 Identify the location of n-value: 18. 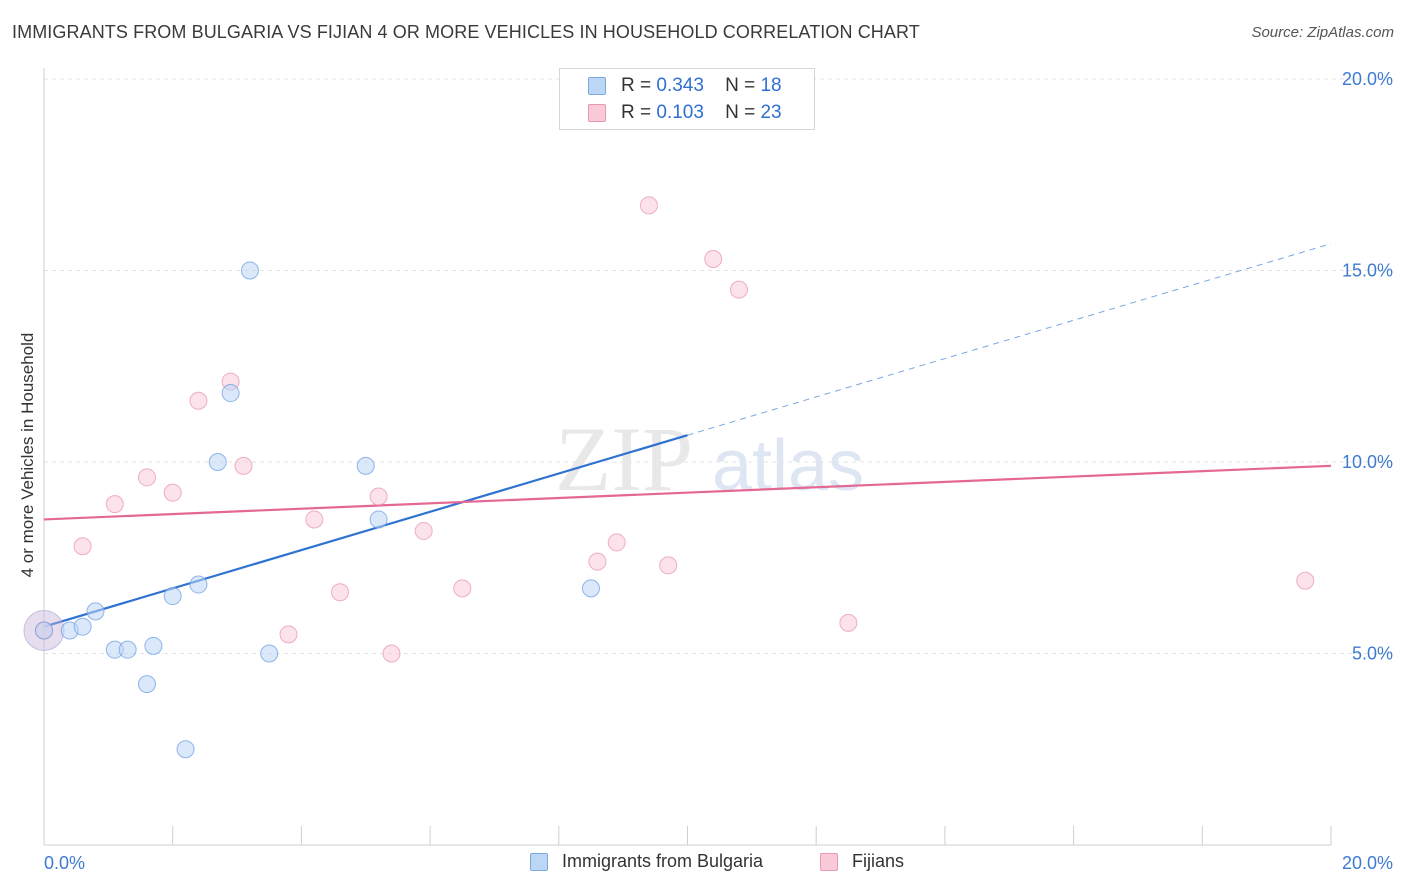
(771, 85).